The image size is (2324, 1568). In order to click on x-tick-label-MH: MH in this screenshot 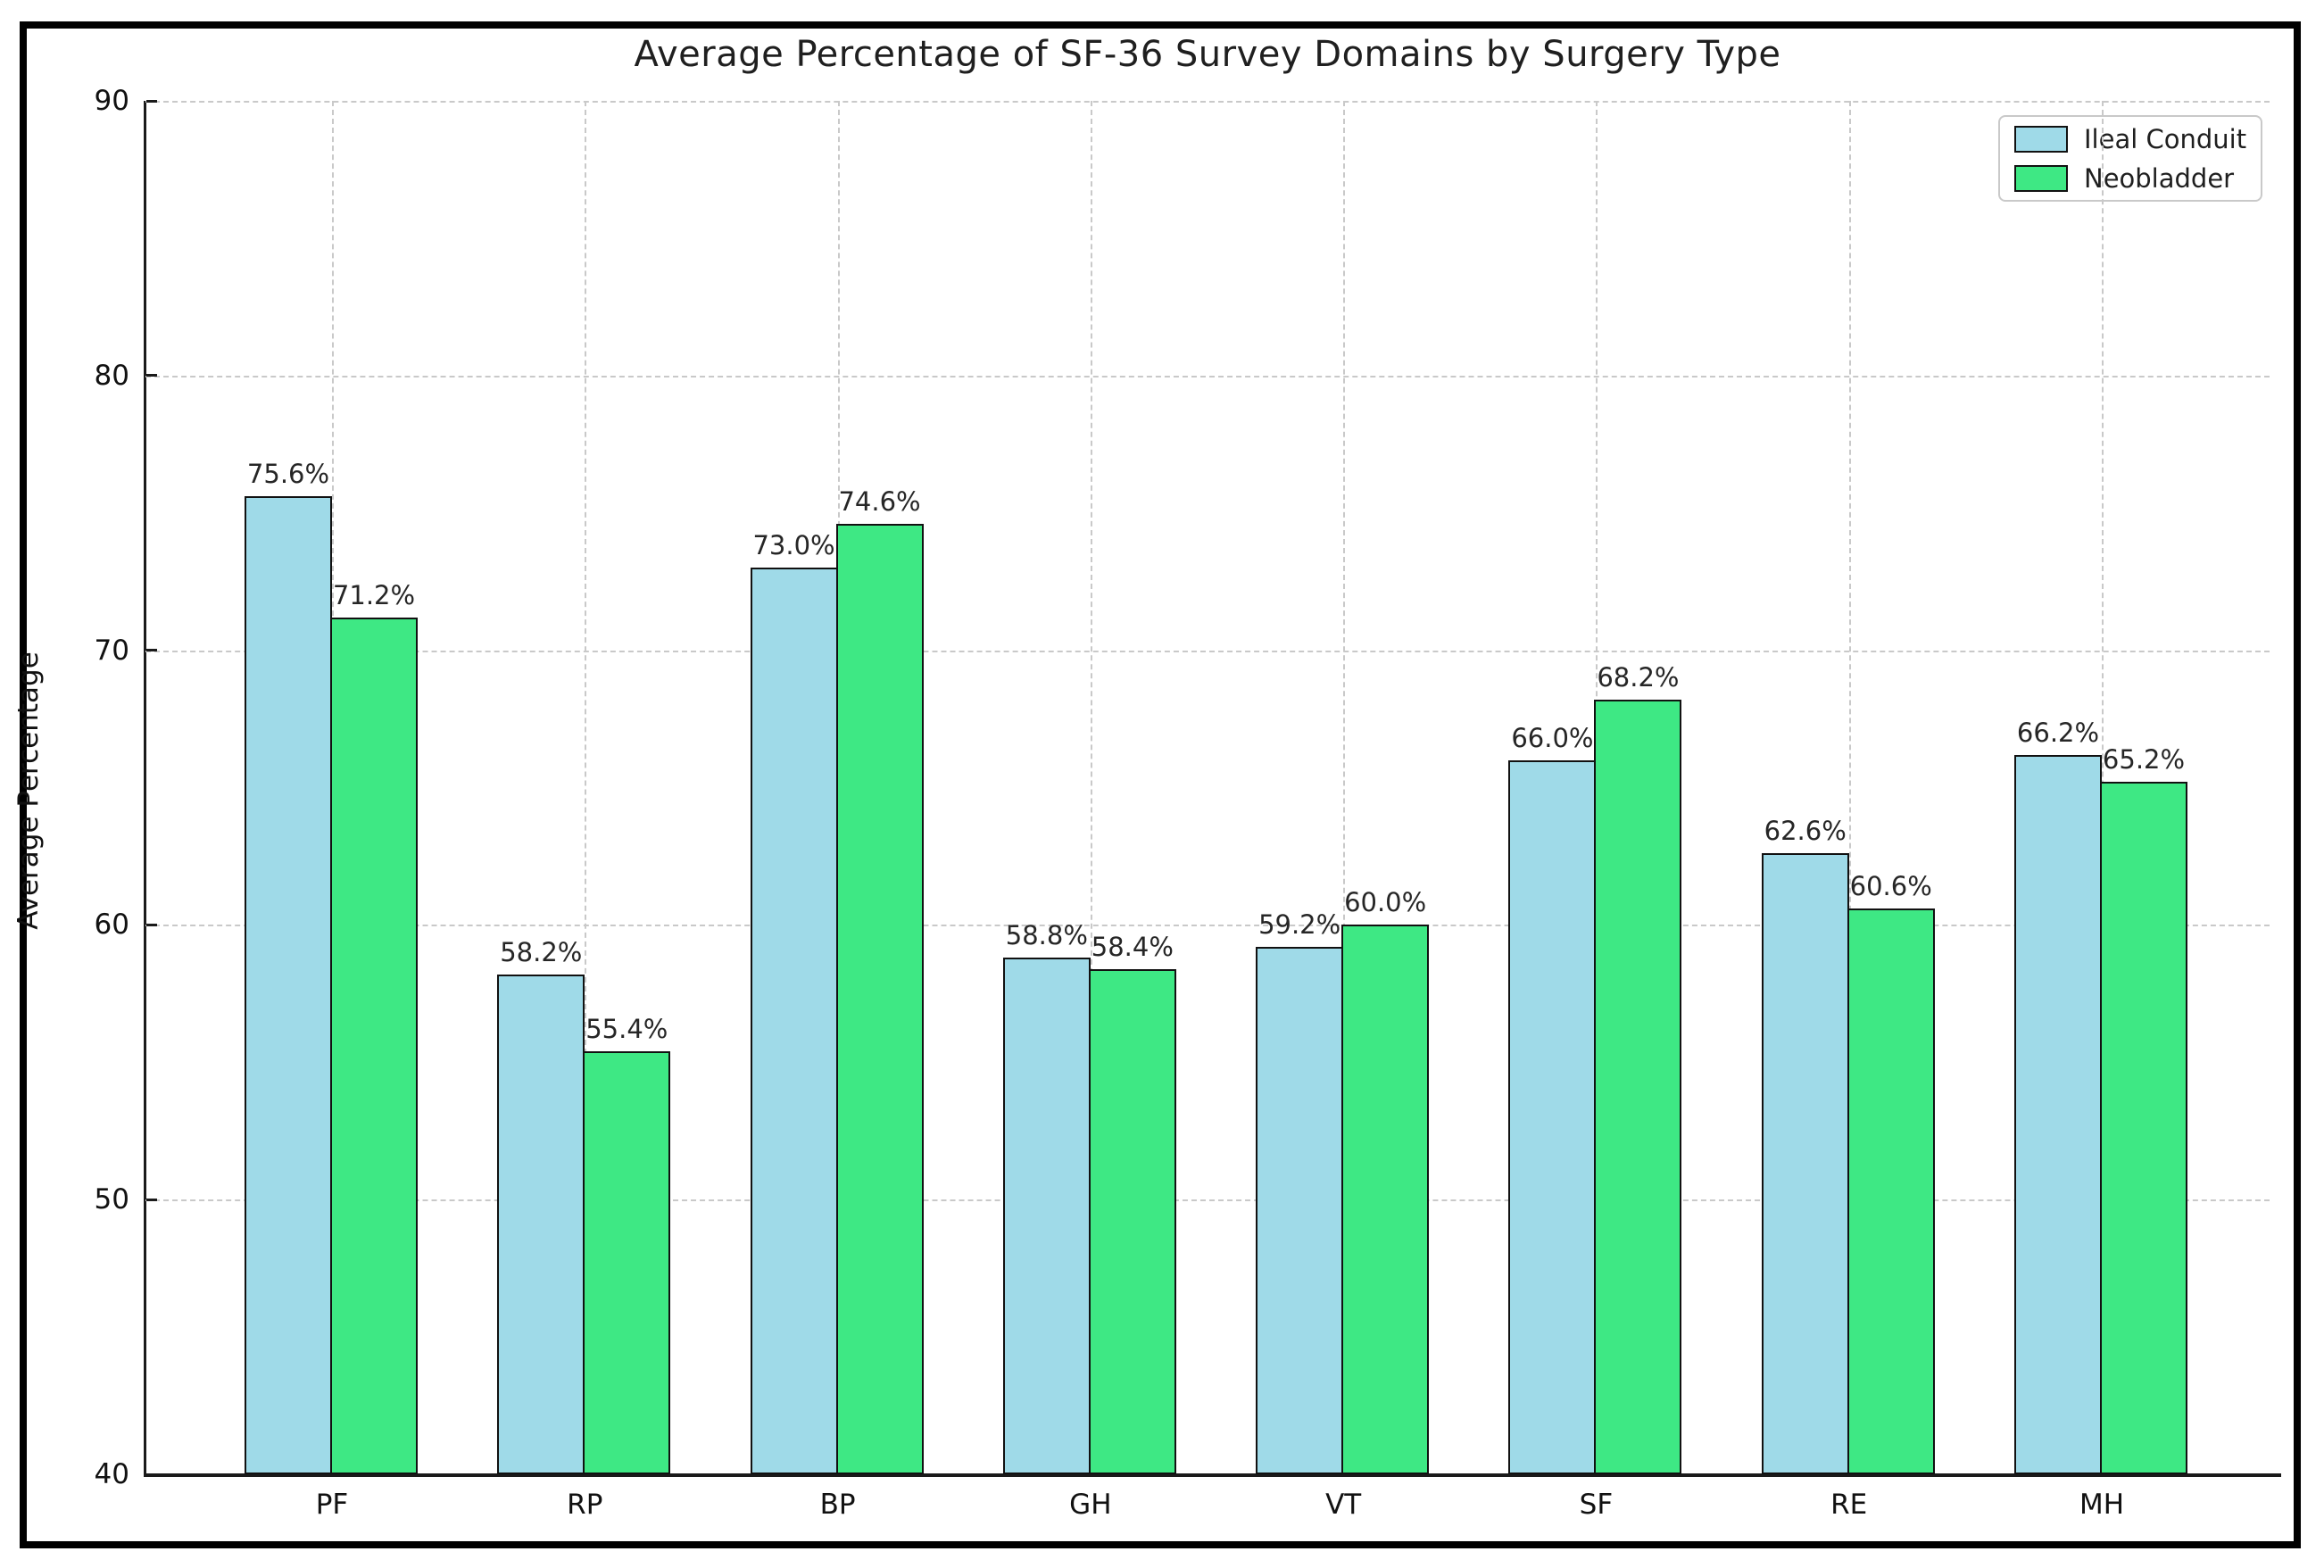, I will do `click(2102, 1505)`.